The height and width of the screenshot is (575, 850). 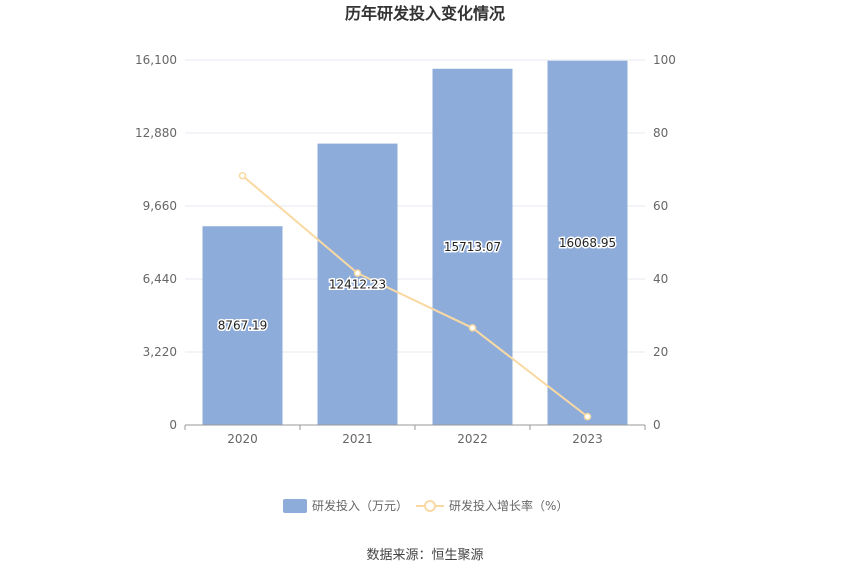 I want to click on y-left-tick-label: 12,880, so click(x=156, y=133).